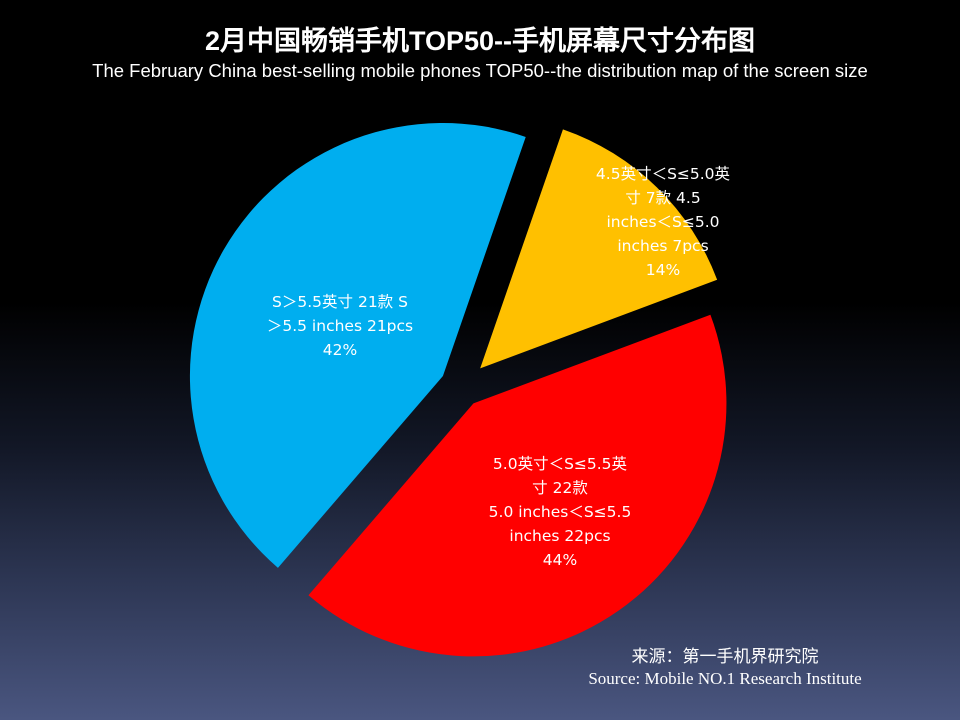 The image size is (960, 720). What do you see at coordinates (560, 464) in the screenshot?
I see `slice-label-line: 5.0英寸＜S≤5.5英` at bounding box center [560, 464].